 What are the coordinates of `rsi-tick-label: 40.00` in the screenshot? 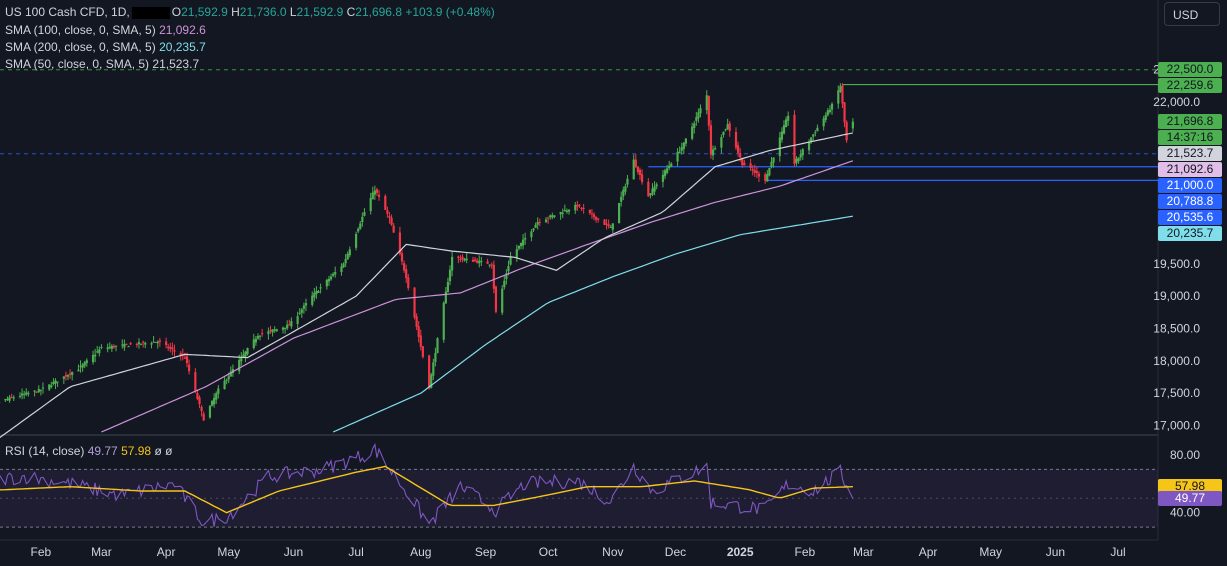 It's located at (1185, 513).